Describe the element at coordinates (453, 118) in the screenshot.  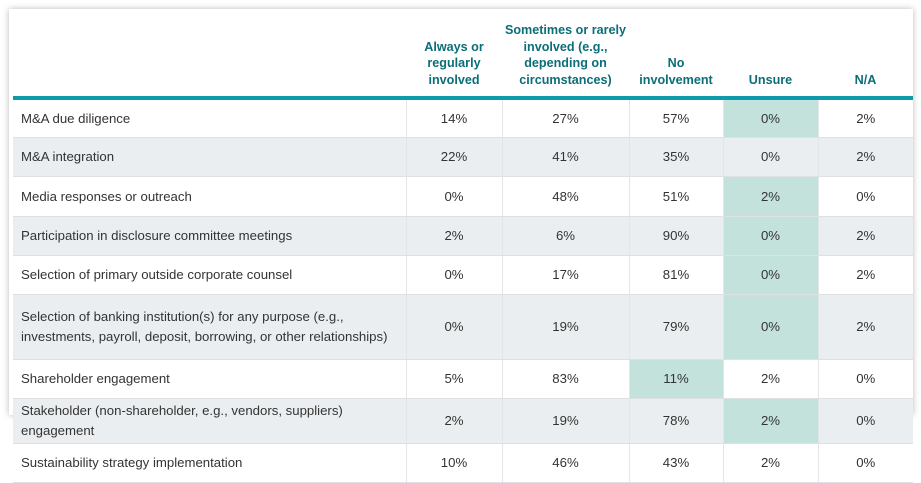
I see `cell-always: 14%` at that location.